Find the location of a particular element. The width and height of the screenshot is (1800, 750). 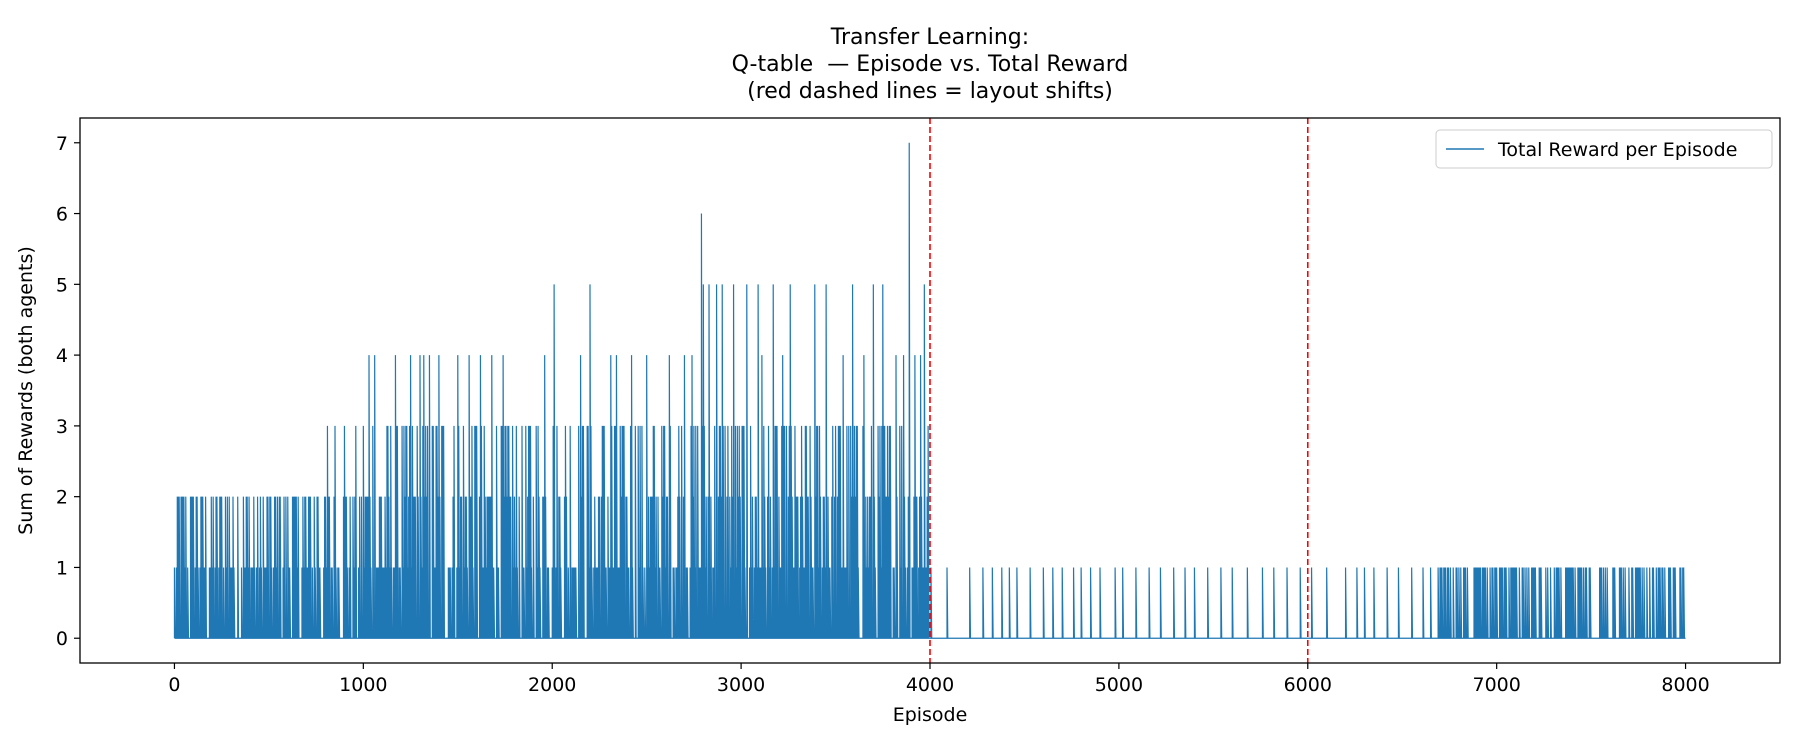

y-tick-label: 1 is located at coordinates (62, 568).